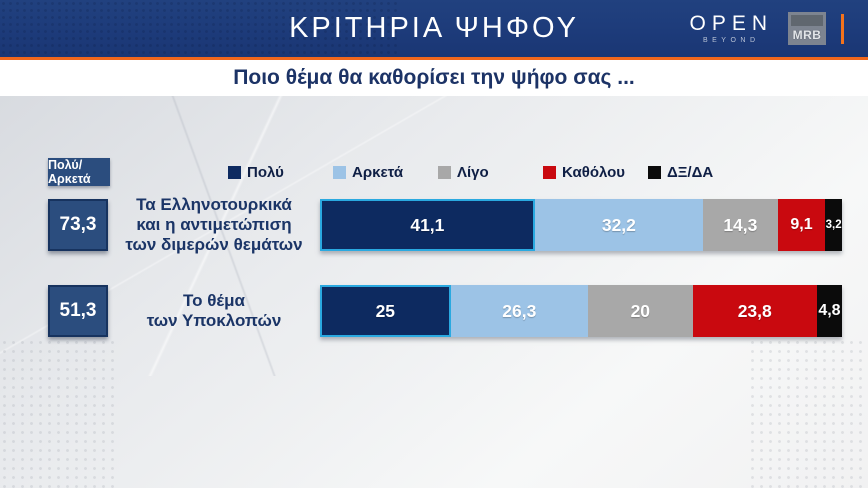 The height and width of the screenshot is (488, 868). I want to click on mrb-logo: MRB, so click(807, 28).